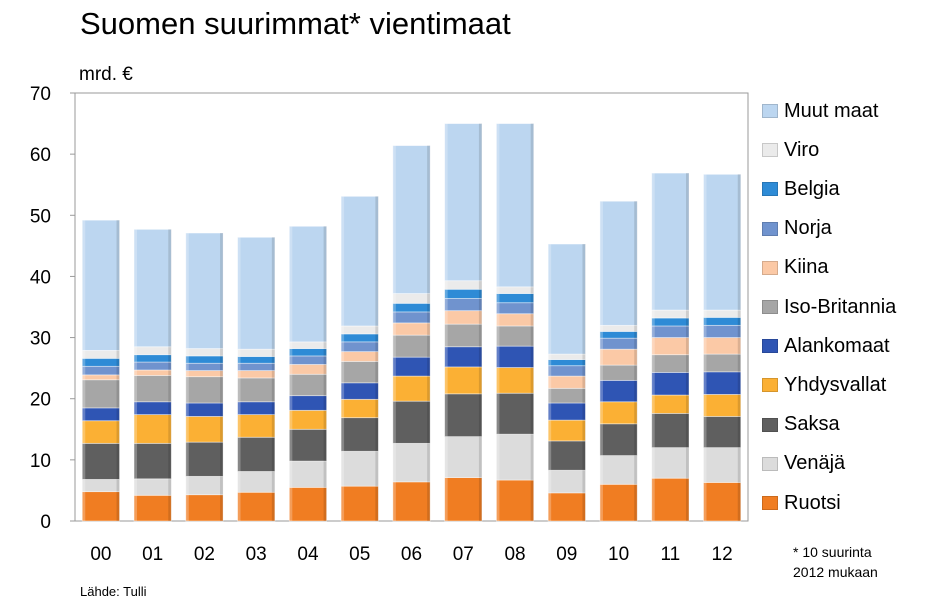  Describe the element at coordinates (722, 554) in the screenshot. I see `x-tick-label: 12` at that location.